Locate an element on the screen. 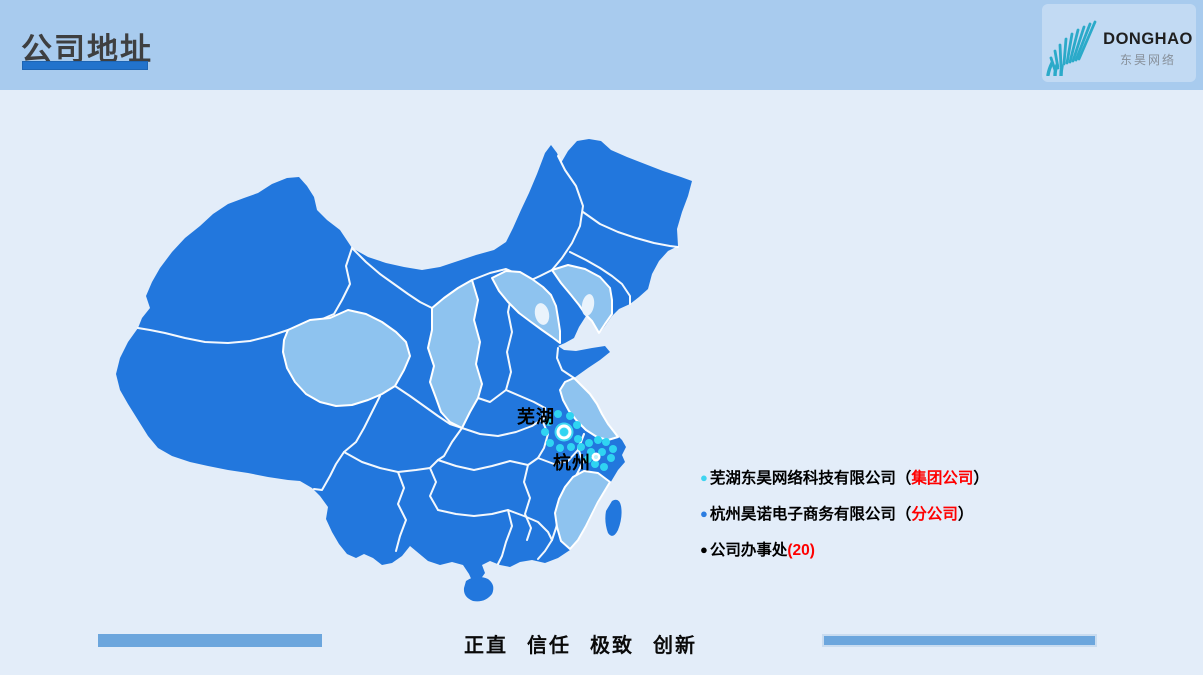 The image size is (1203, 675). legend-offices-label: 公司办事处 is located at coordinates (748, 550).